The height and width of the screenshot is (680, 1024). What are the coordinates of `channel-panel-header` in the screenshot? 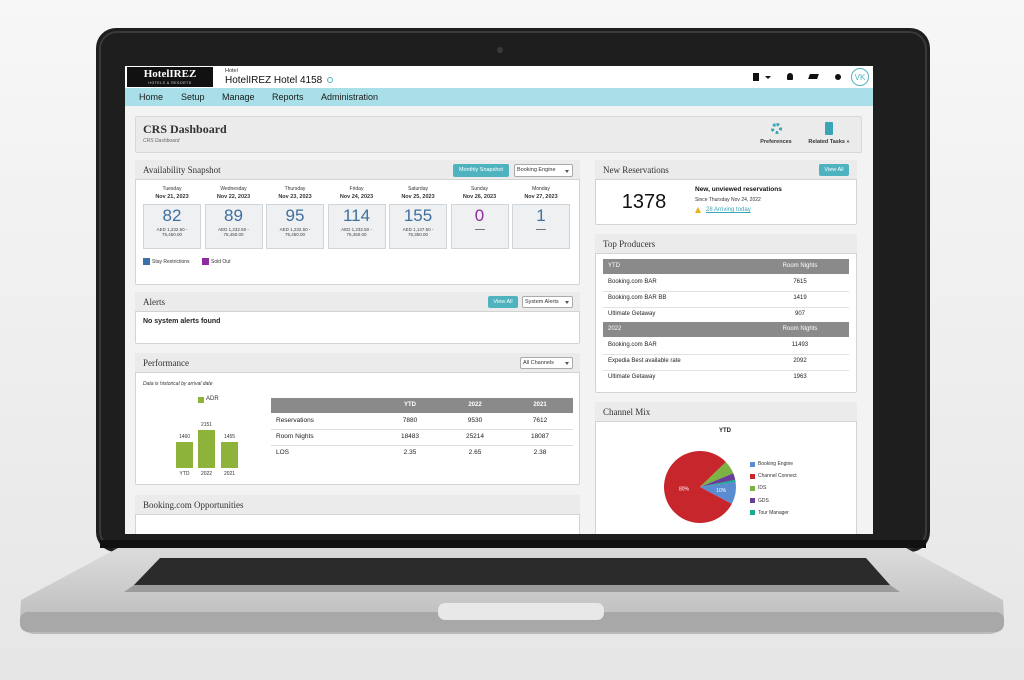 It's located at (726, 412).